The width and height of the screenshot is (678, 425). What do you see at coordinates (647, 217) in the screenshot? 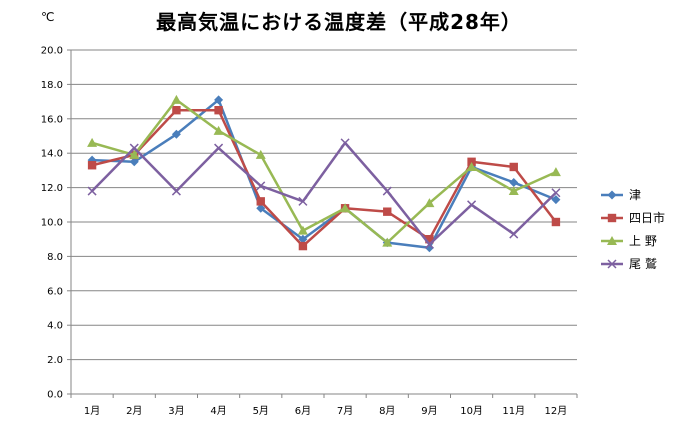
I see `legend-label: 四日市` at bounding box center [647, 217].